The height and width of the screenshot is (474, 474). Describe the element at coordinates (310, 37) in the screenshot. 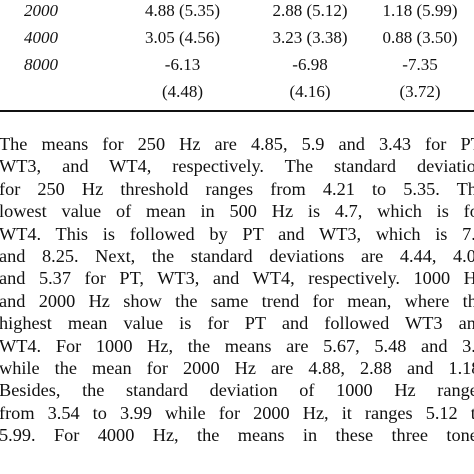

I see `wt3-cell: 3.23 (3.38)` at that location.